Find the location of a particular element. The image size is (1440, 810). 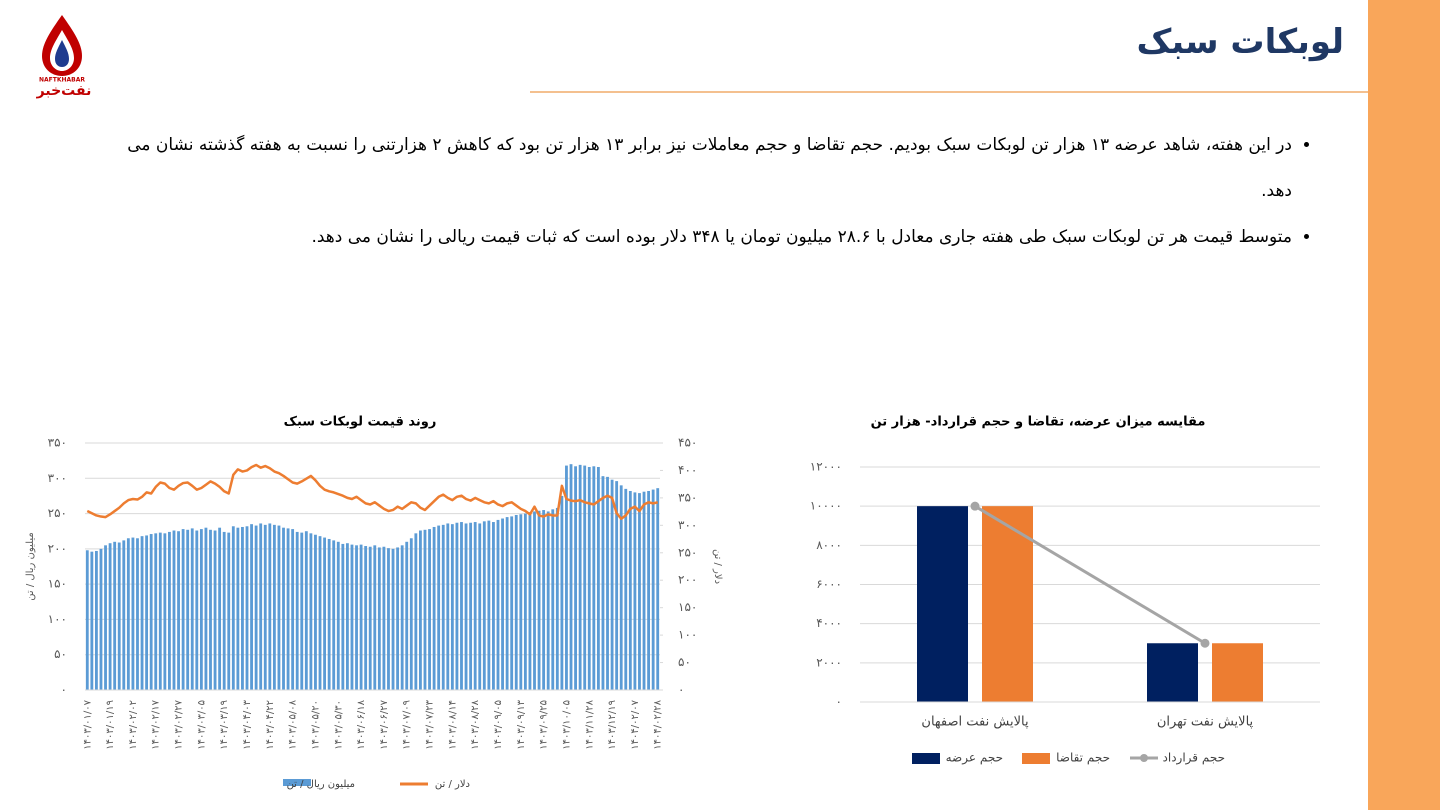

logo: NAFTKHABAR نفت‌خبر is located at coordinates (64, 57).